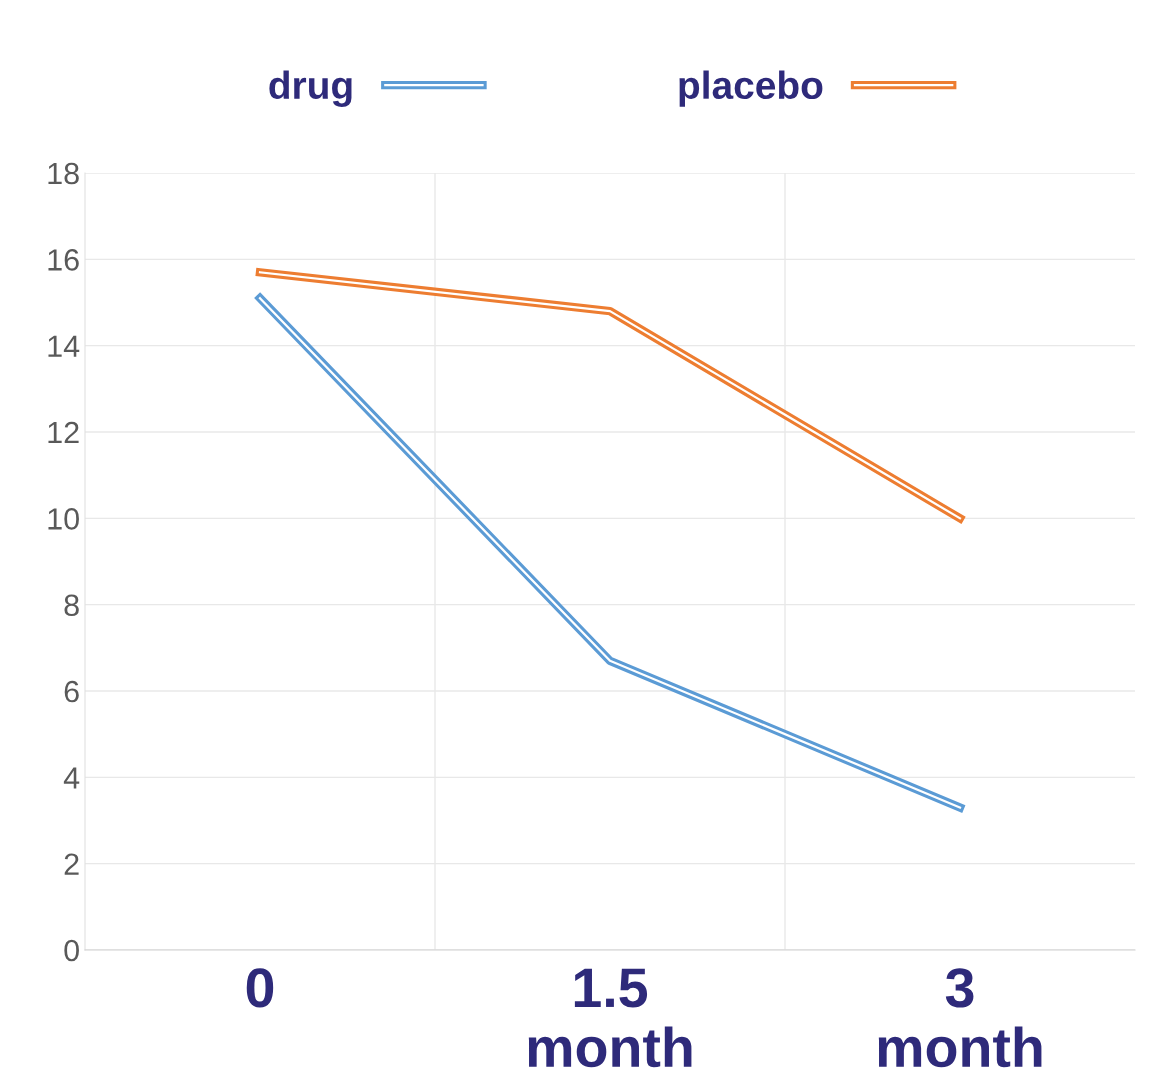  What do you see at coordinates (71, 778) in the screenshot?
I see `y-tick-label: 4` at bounding box center [71, 778].